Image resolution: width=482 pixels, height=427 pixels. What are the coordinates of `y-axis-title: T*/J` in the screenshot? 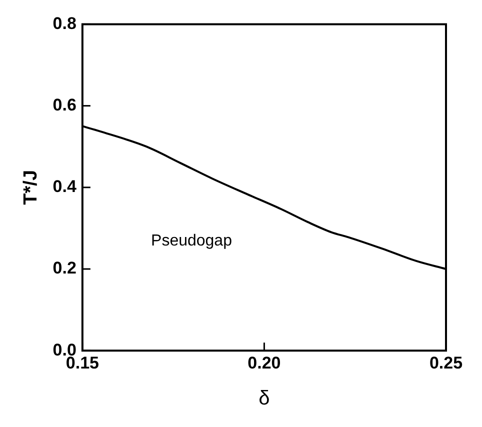 It's located at (31, 187).